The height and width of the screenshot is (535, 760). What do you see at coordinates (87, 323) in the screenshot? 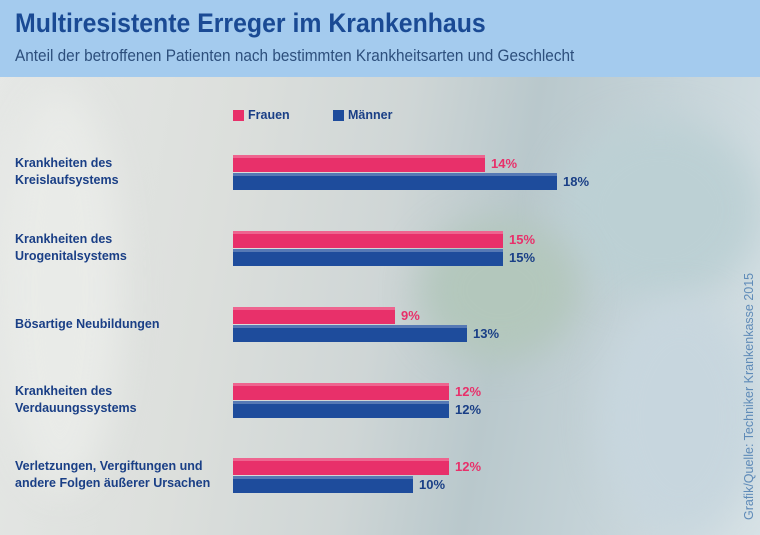
I see `category-label-line: Bösartige Neubildungen` at bounding box center [87, 323].